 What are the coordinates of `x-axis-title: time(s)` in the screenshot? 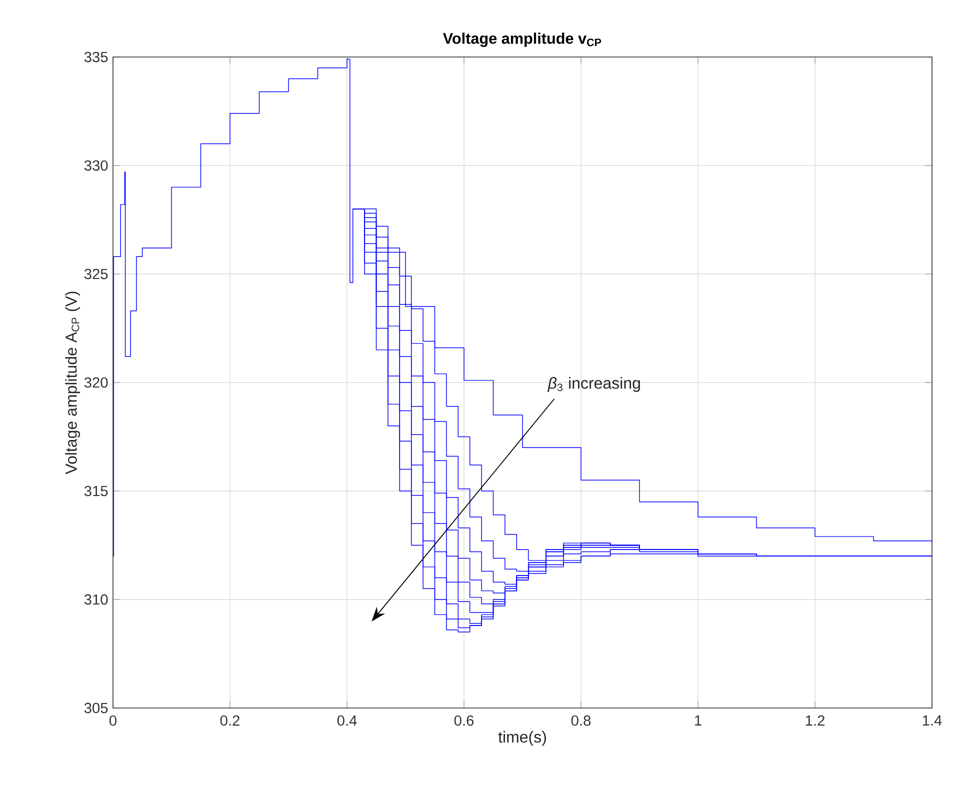 It's located at (522, 738).